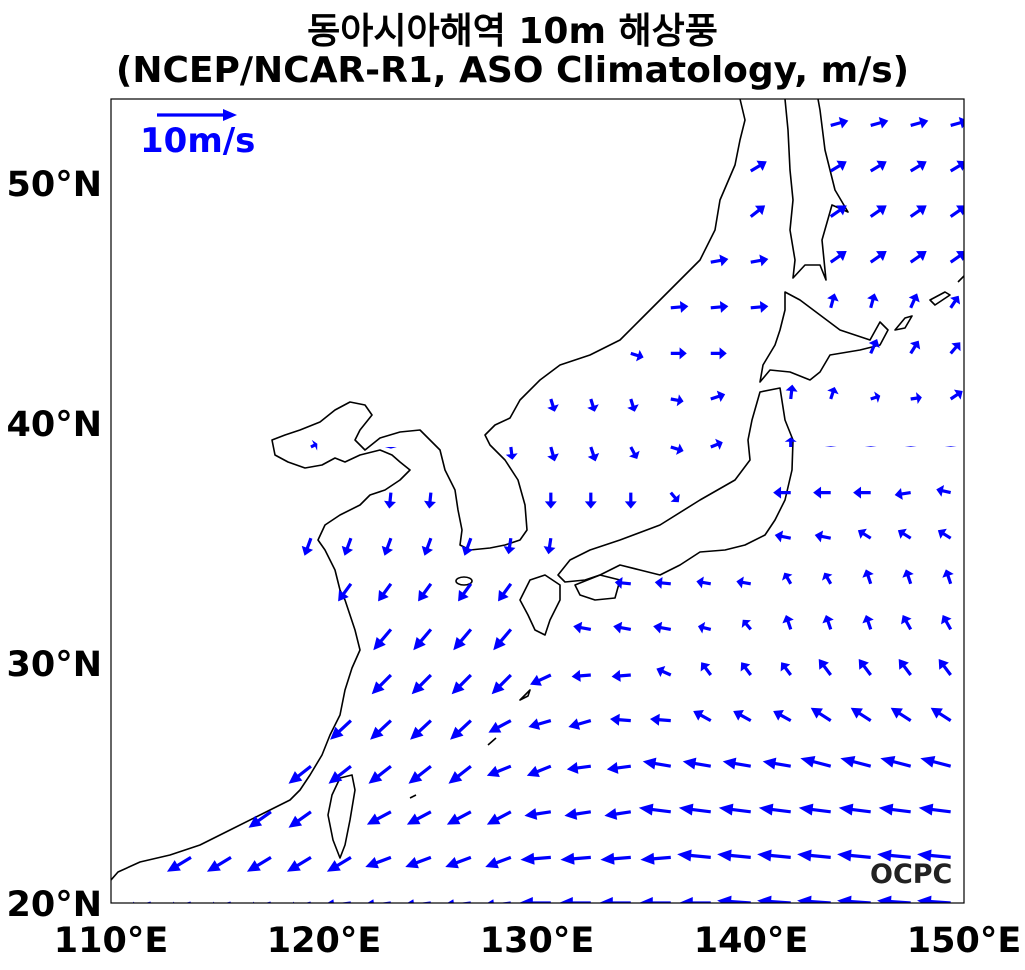 The width and height of the screenshot is (1025, 970). What do you see at coordinates (55, 185) in the screenshot?
I see `y-tick-label: 50°N` at bounding box center [55, 185].